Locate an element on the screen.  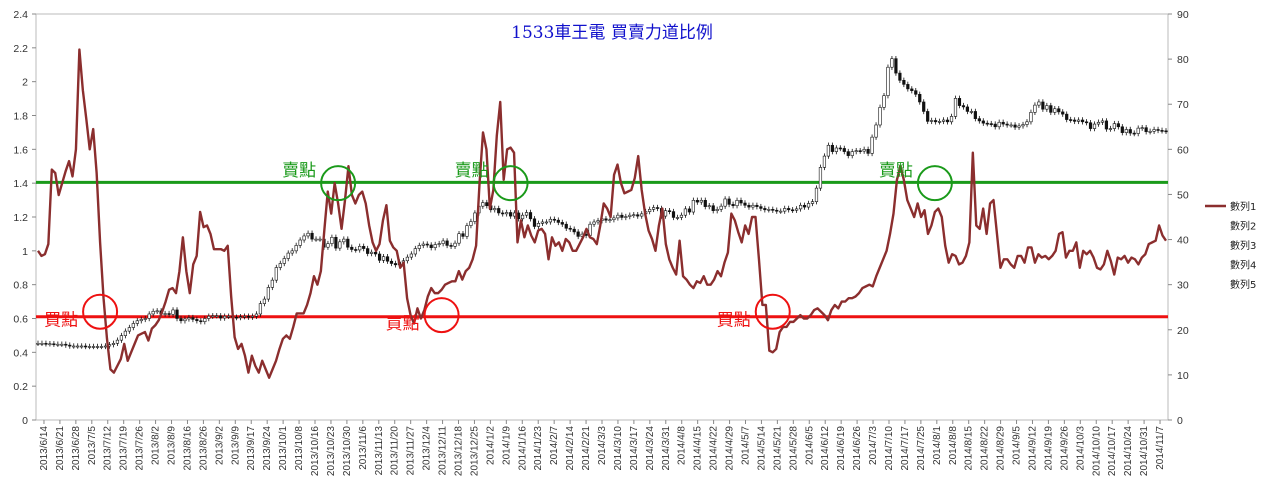
left-tick-label: 0 is located at coordinates (25, 421).